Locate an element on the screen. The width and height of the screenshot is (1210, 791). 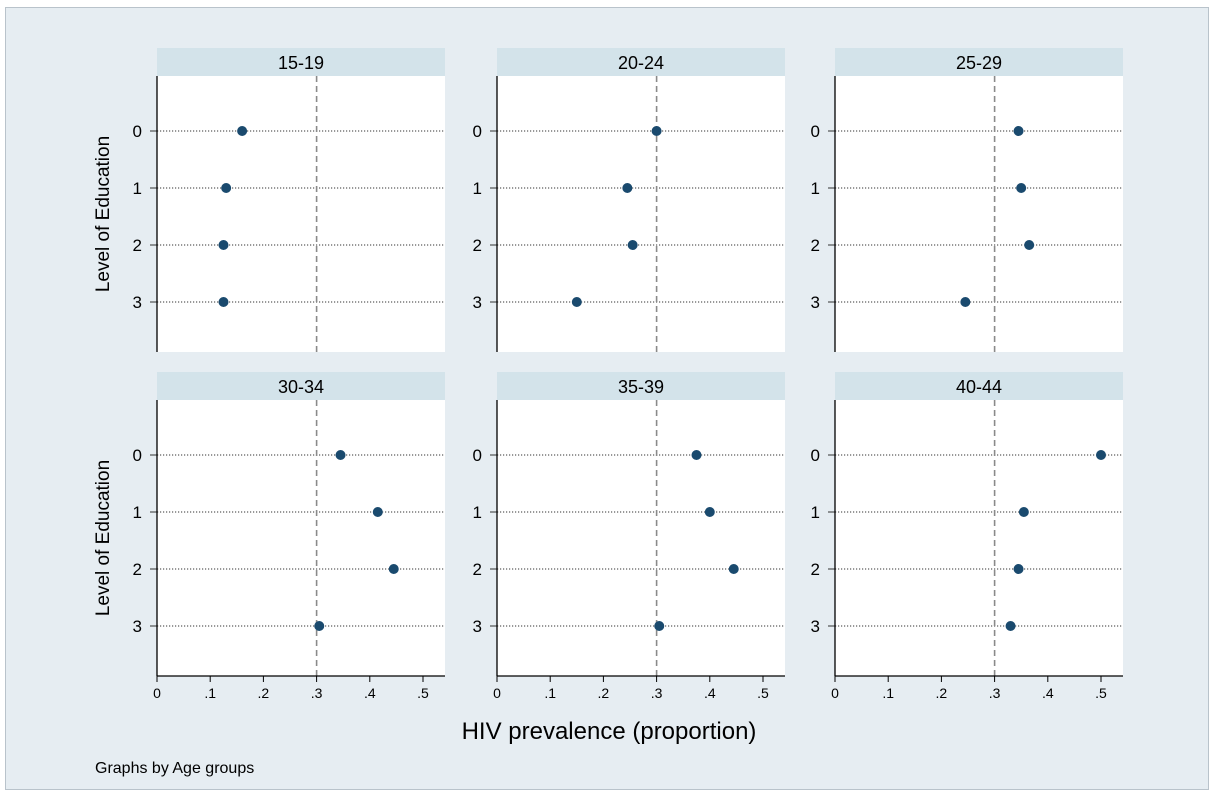
panel-title: 25-29 is located at coordinates (979, 63).